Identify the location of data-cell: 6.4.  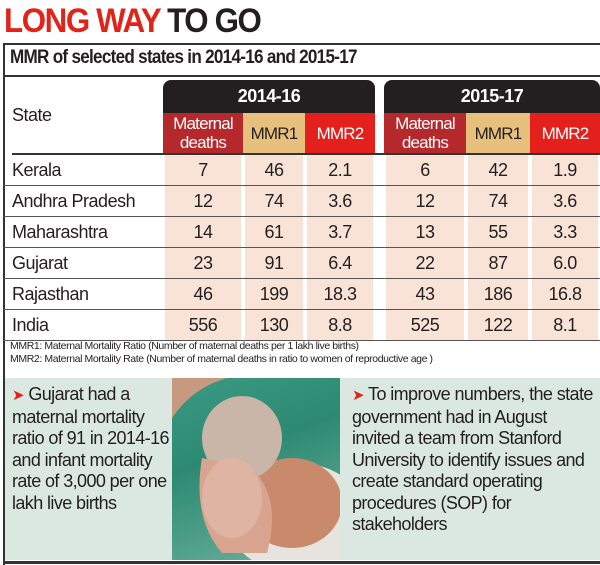
(340, 263).